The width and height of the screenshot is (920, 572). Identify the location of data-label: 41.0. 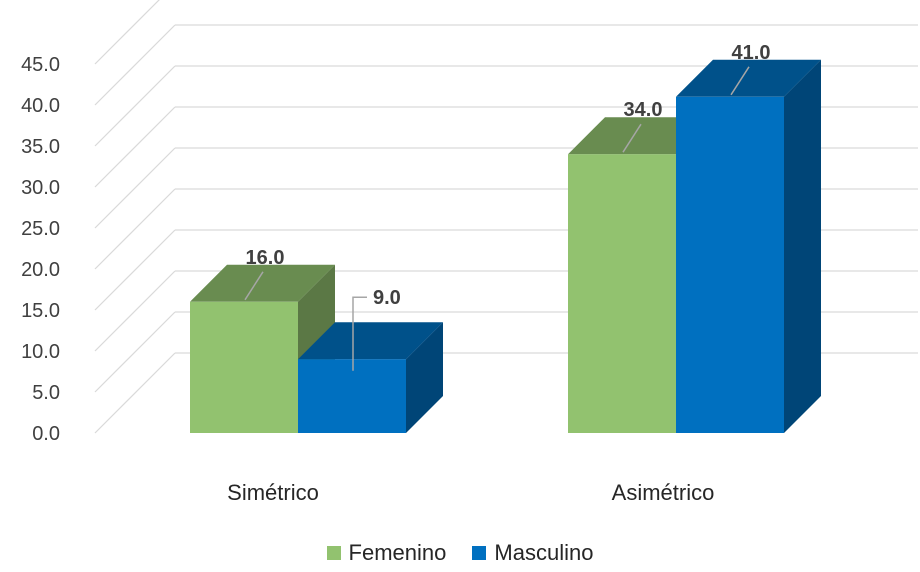
(751, 53).